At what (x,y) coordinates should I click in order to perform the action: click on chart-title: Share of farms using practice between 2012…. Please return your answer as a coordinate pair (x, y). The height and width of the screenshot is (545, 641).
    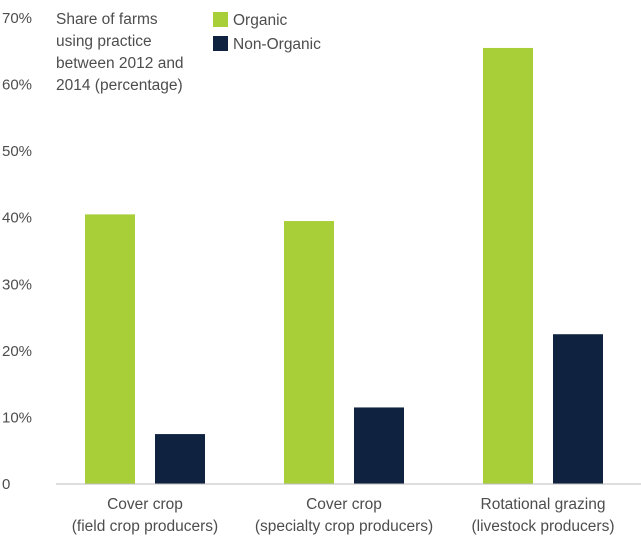
    Looking at the image, I should click on (120, 52).